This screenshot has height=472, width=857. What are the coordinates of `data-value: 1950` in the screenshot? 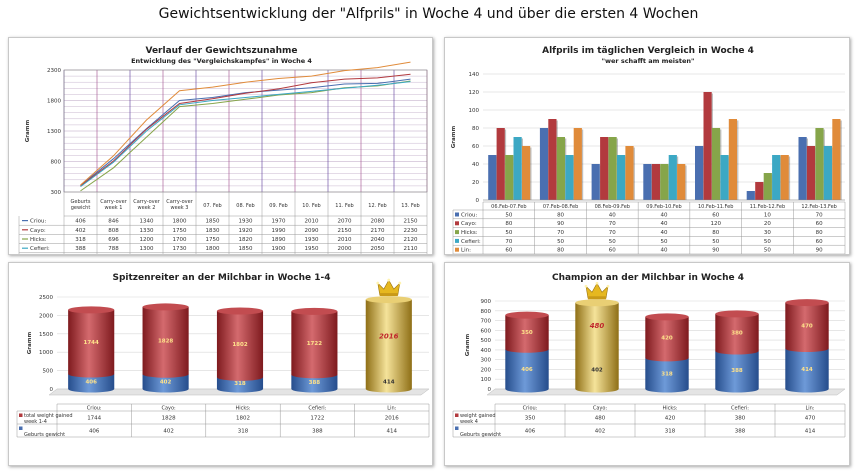 It's located at (312, 249).